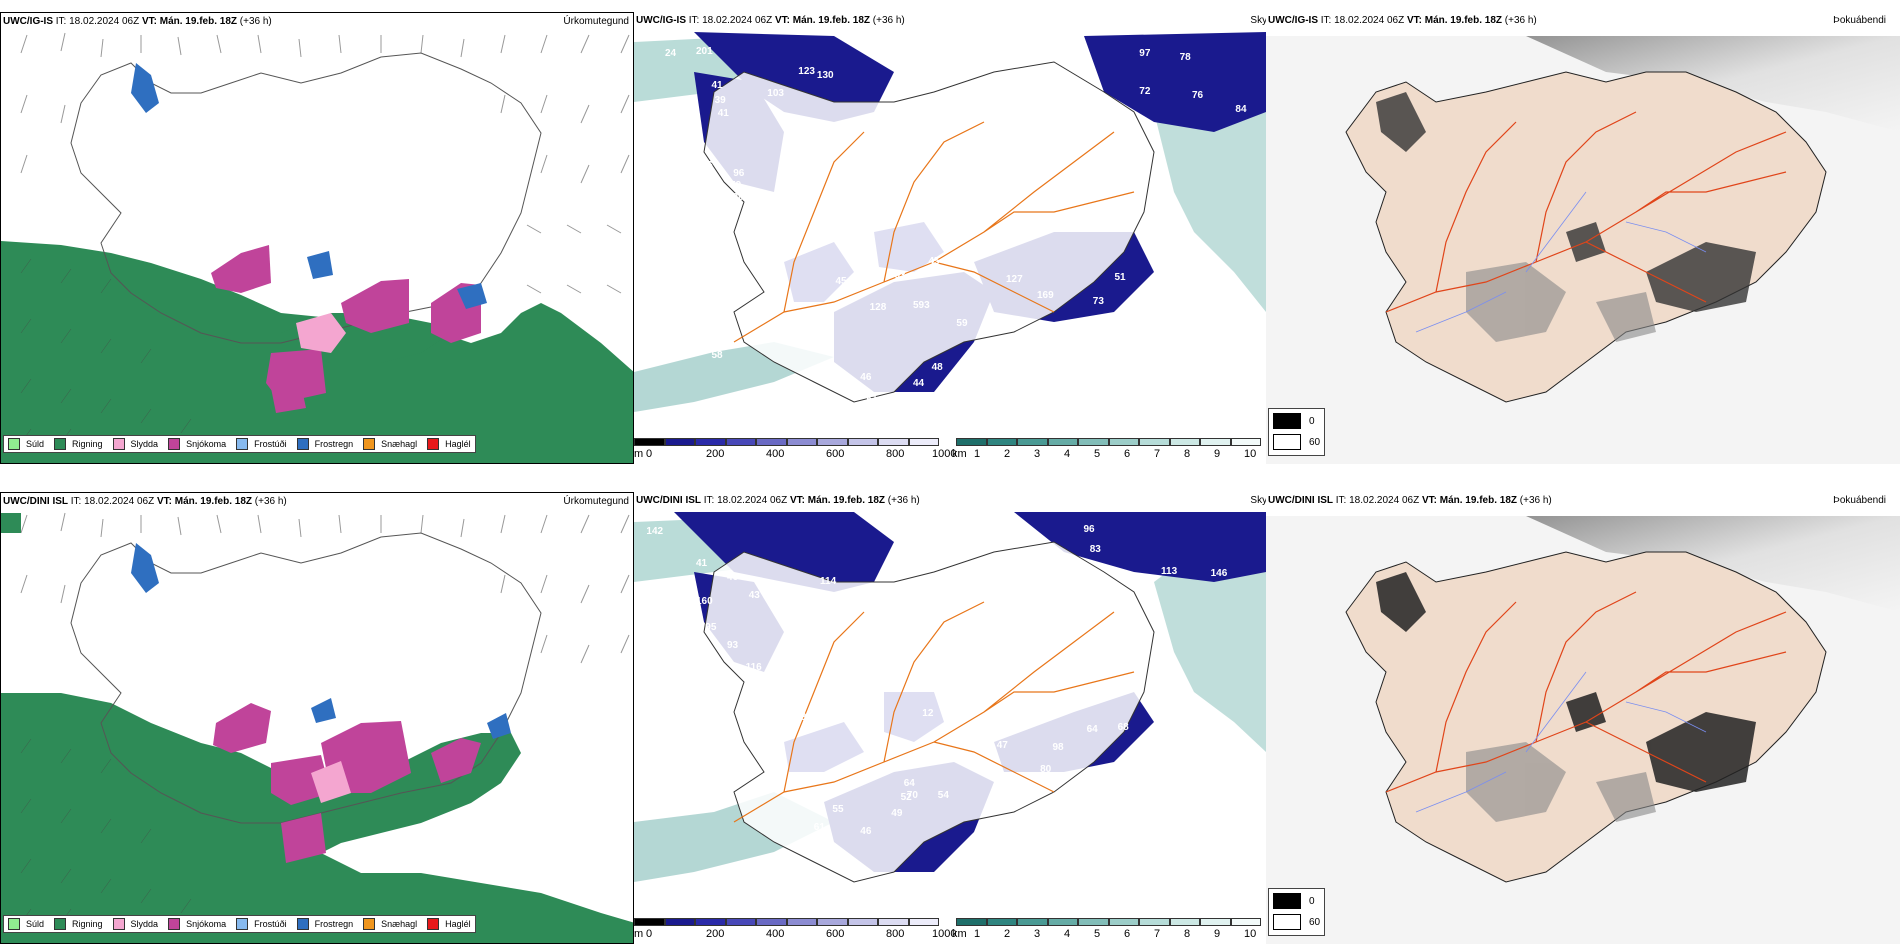 The image size is (1900, 950). I want to click on colorbar-tick: 2, so click(1007, 934).